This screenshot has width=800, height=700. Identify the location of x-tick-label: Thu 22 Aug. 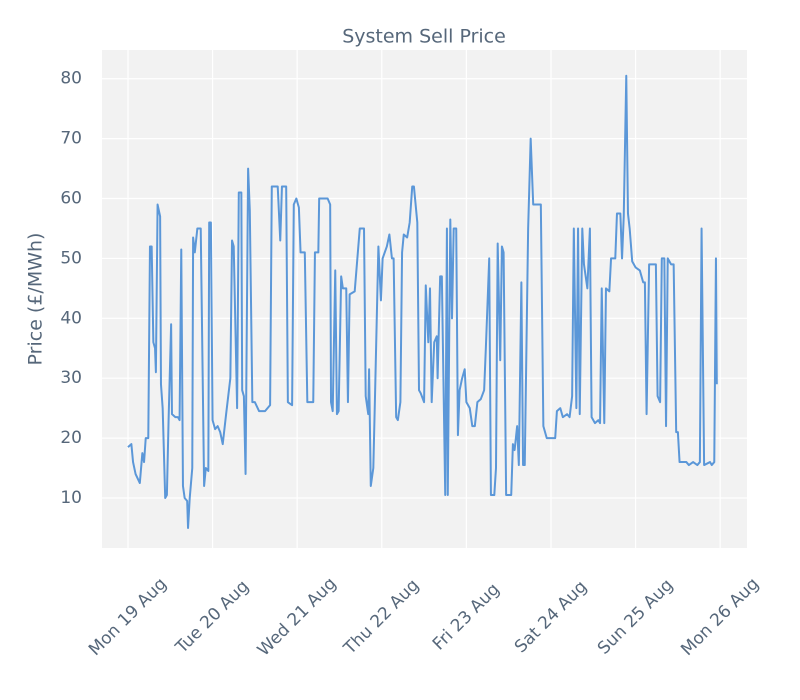
(381, 617).